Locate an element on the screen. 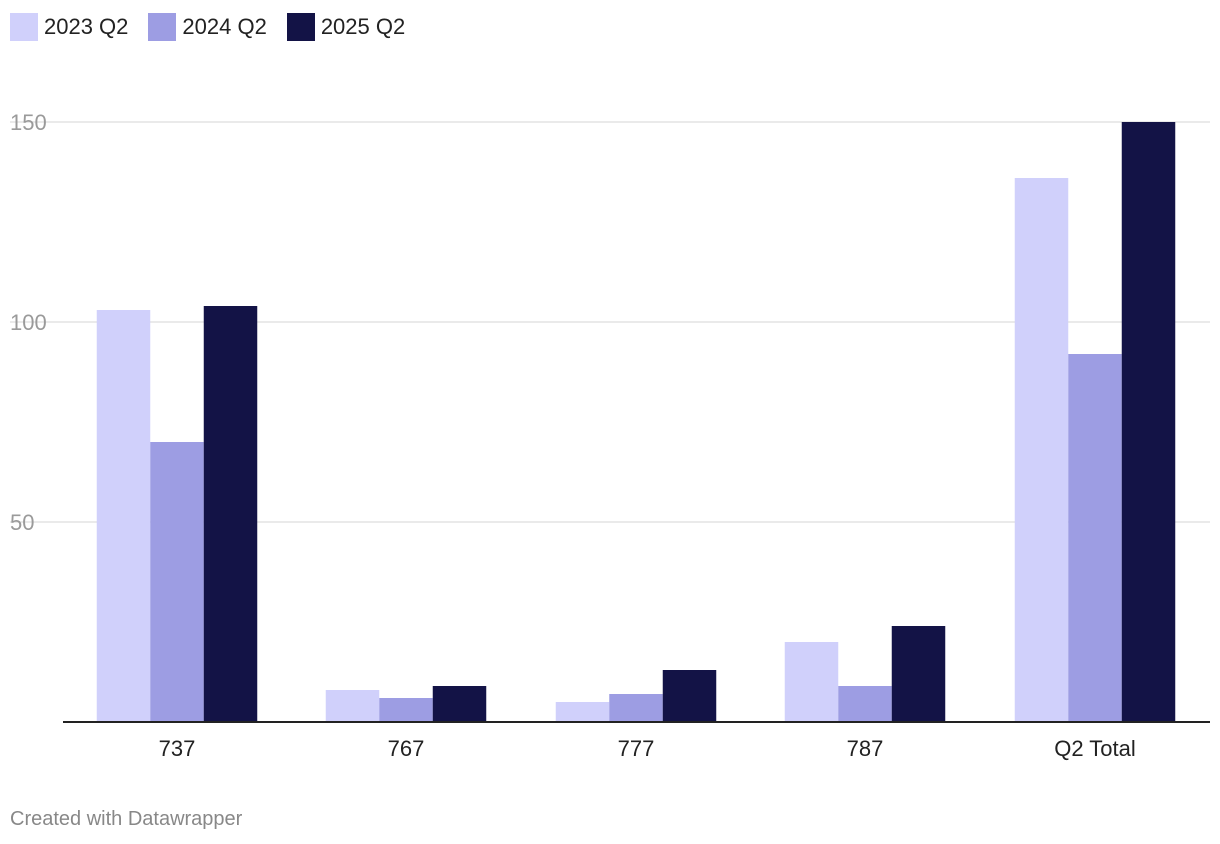 The width and height of the screenshot is (1220, 844). bar-777-2025-q2 is located at coordinates (689, 696).